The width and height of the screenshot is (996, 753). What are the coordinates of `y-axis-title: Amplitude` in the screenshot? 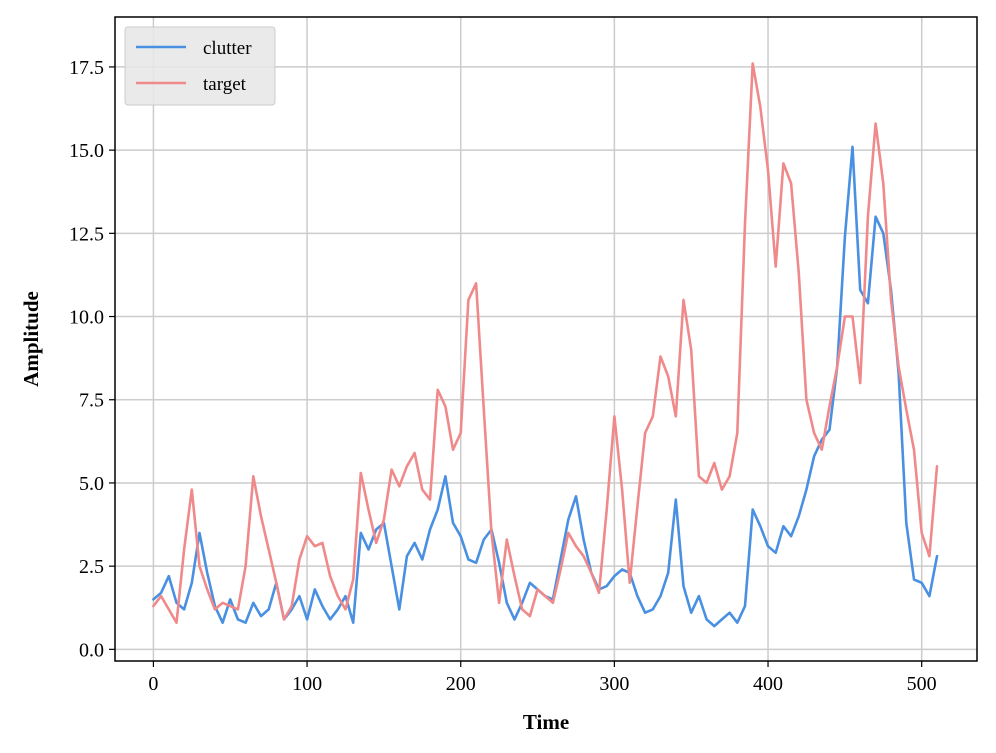 It's located at (31, 339).